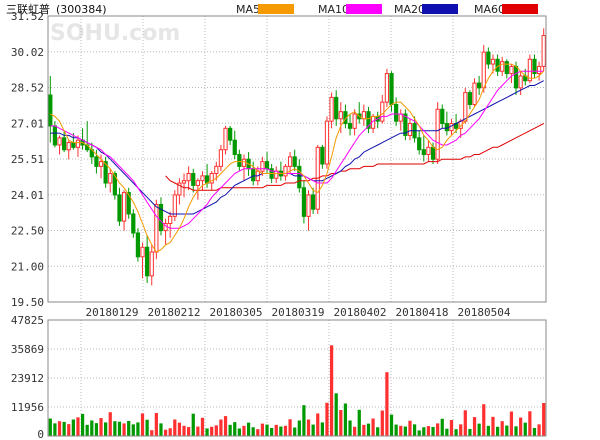 The image size is (600, 440). I want to click on date-x-tick-label: 20180129, so click(112, 312).